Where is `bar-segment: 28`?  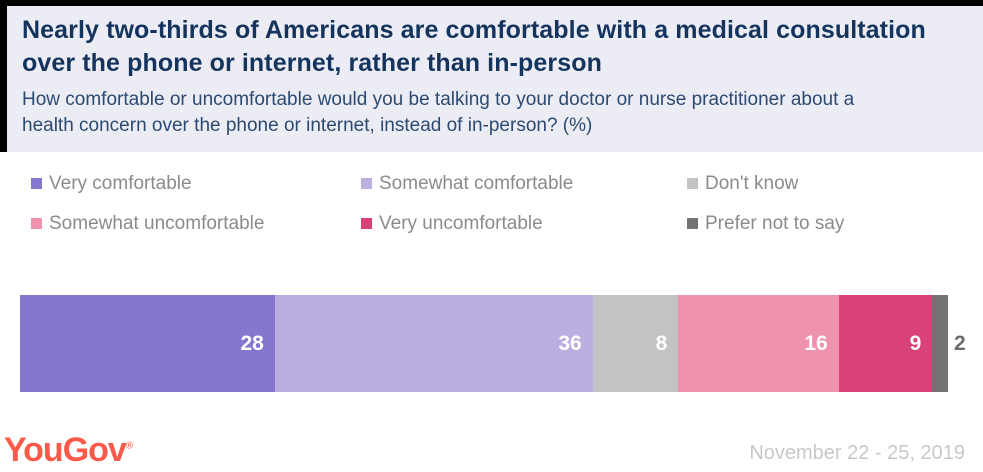
bar-segment: 28 is located at coordinates (147, 343).